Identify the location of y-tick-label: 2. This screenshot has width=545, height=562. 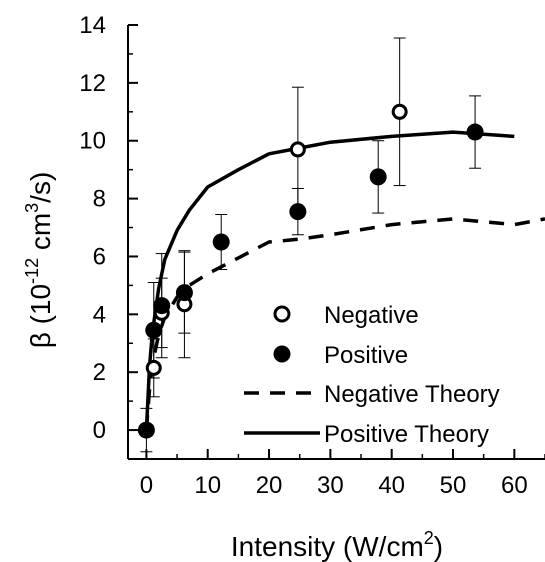
(99, 372).